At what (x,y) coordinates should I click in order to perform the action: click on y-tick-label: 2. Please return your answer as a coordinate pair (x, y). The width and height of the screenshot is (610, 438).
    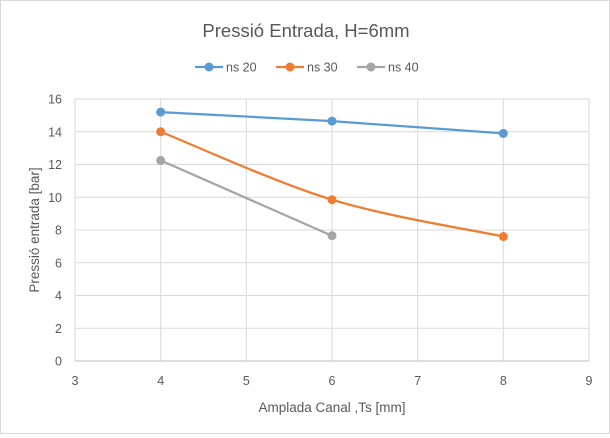
    Looking at the image, I should click on (58, 329).